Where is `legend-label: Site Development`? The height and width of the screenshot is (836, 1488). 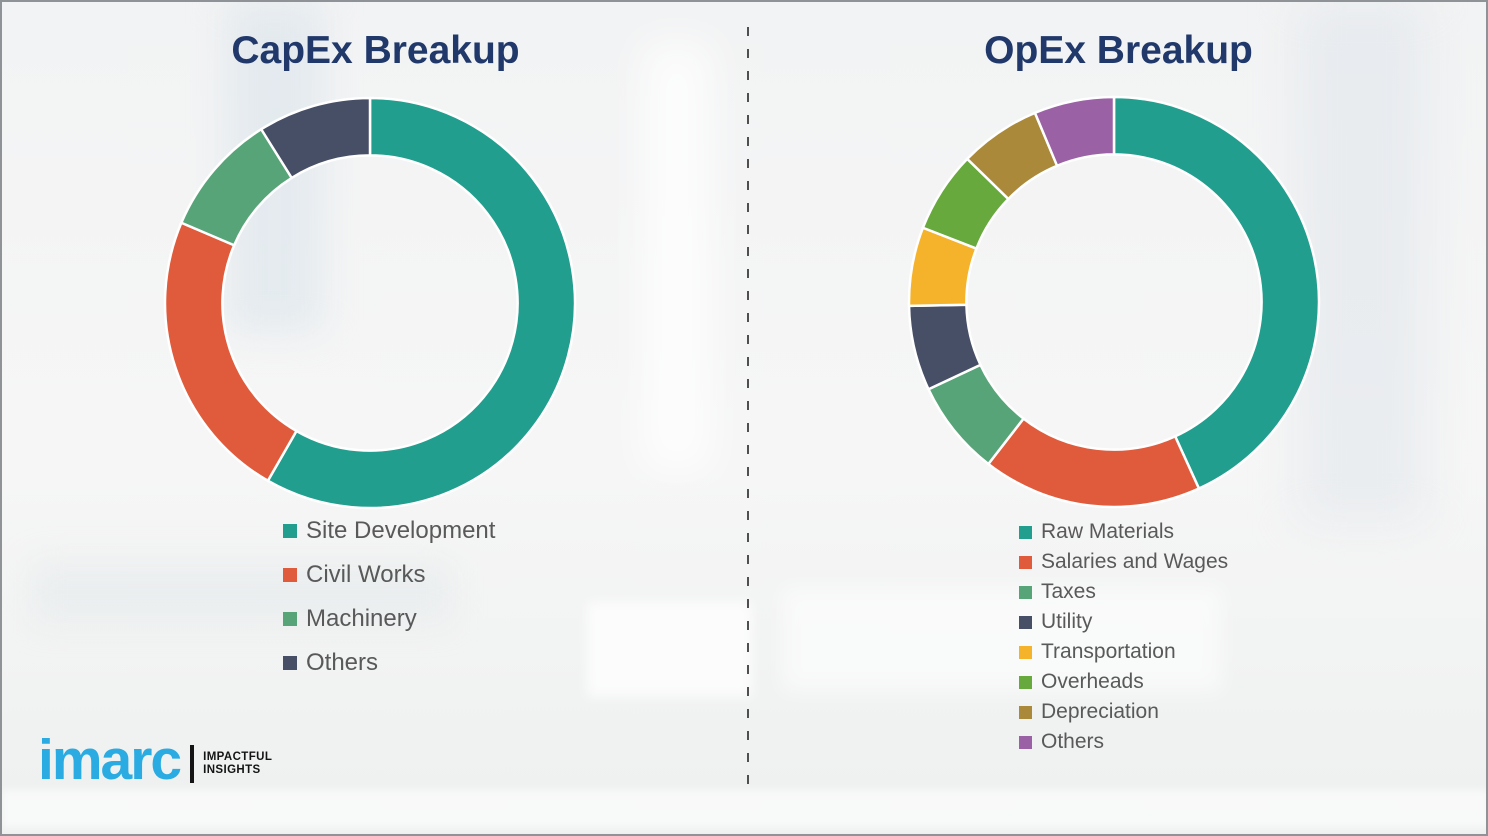 legend-label: Site Development is located at coordinates (401, 530).